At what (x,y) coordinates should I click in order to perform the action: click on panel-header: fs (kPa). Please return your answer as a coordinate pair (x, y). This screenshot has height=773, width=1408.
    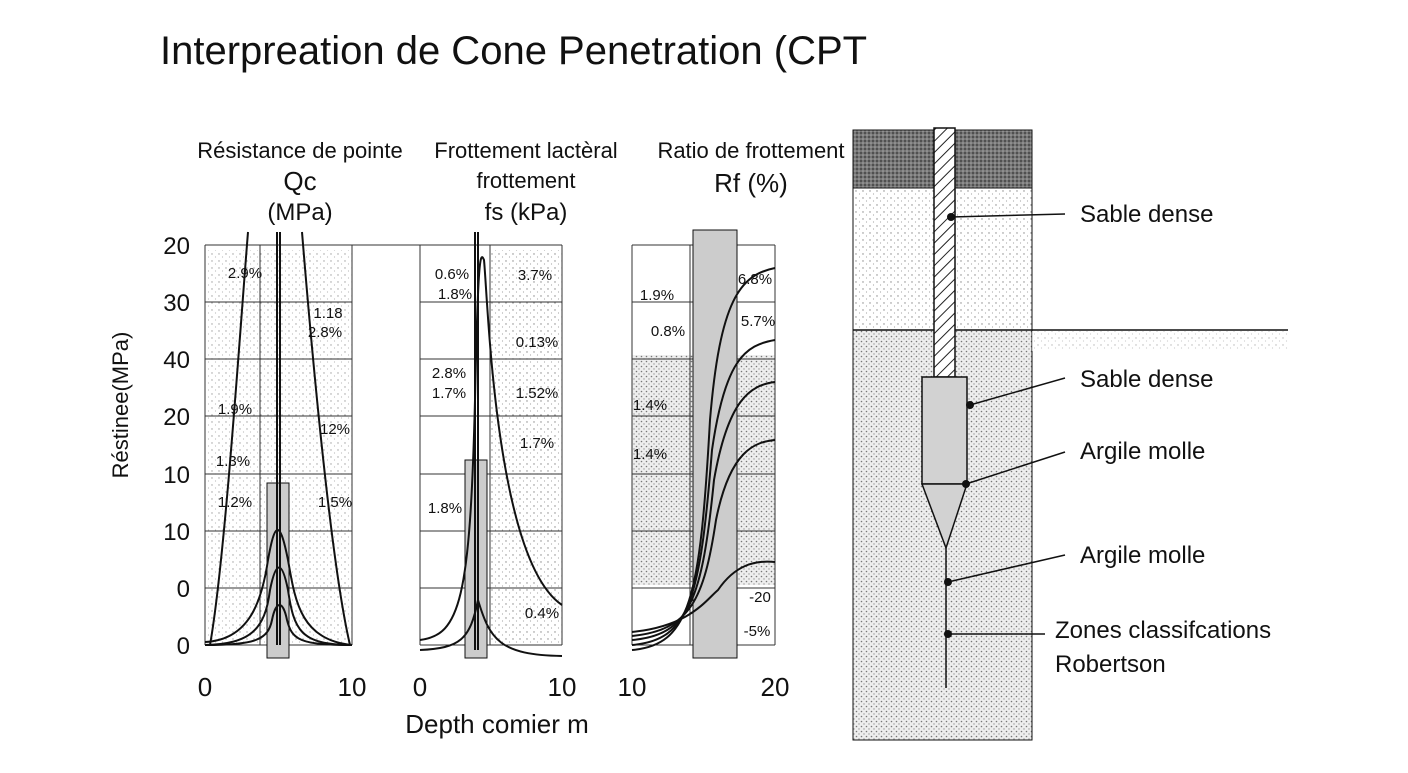
    Looking at the image, I should click on (526, 212).